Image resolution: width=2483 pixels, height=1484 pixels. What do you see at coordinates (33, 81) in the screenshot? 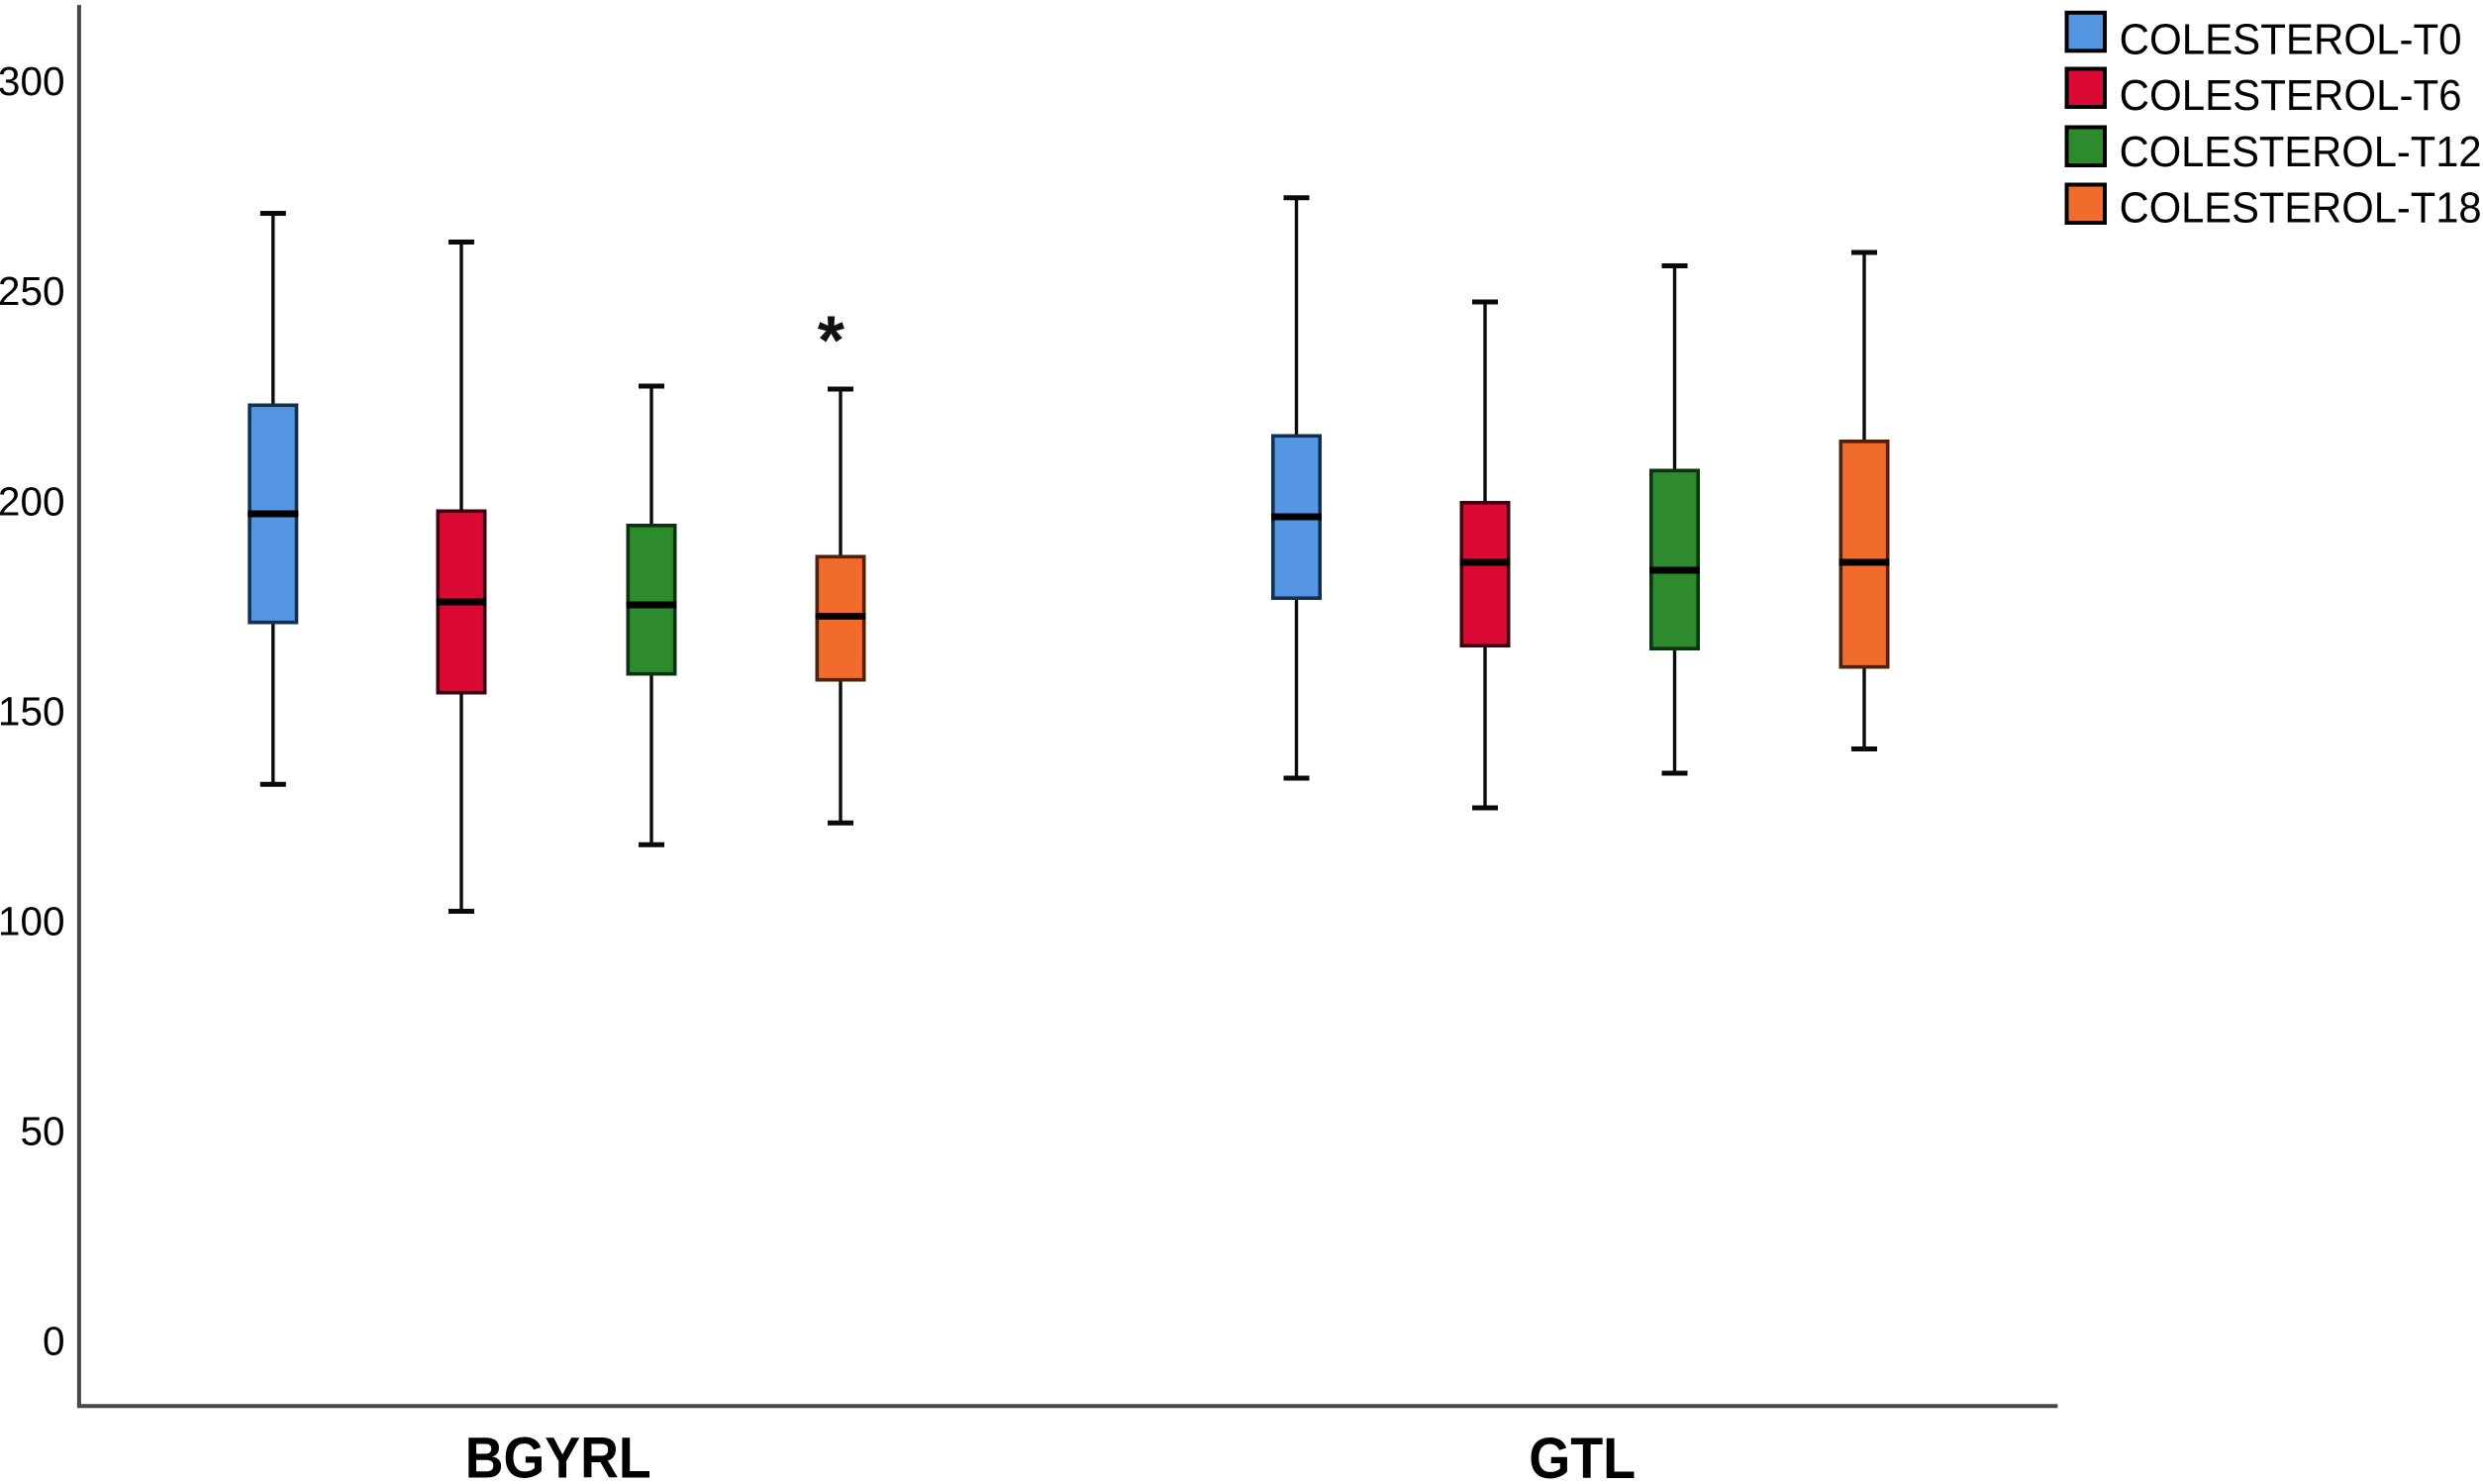
I see `svg-text: 300` at bounding box center [33, 81].